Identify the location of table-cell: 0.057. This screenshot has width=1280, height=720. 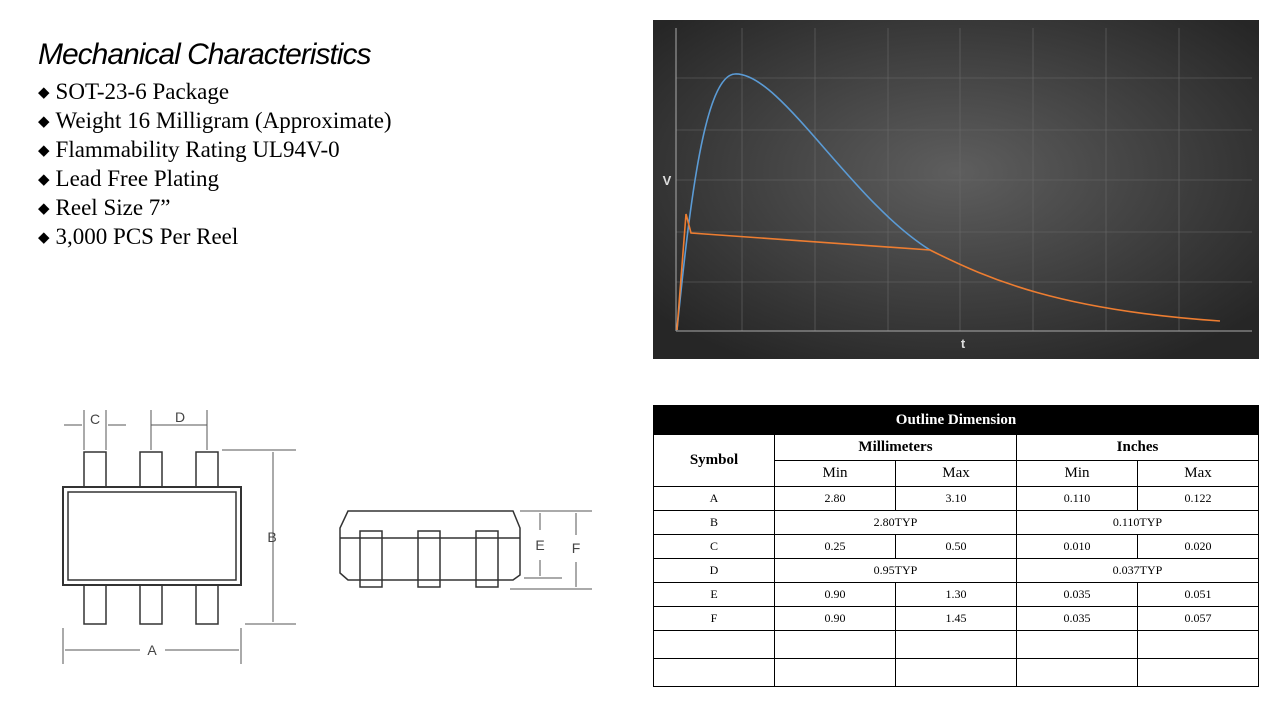
(1198, 618).